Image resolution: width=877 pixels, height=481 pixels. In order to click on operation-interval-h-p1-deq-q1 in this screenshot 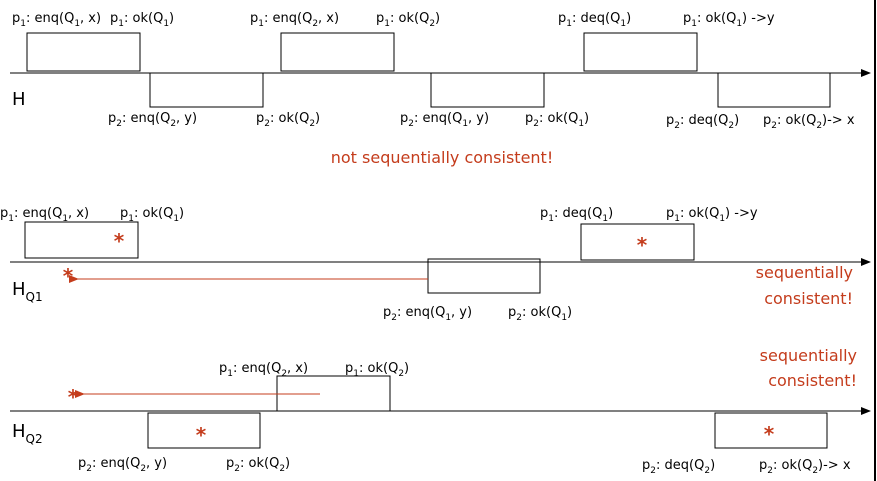, I will do `click(640, 52)`.